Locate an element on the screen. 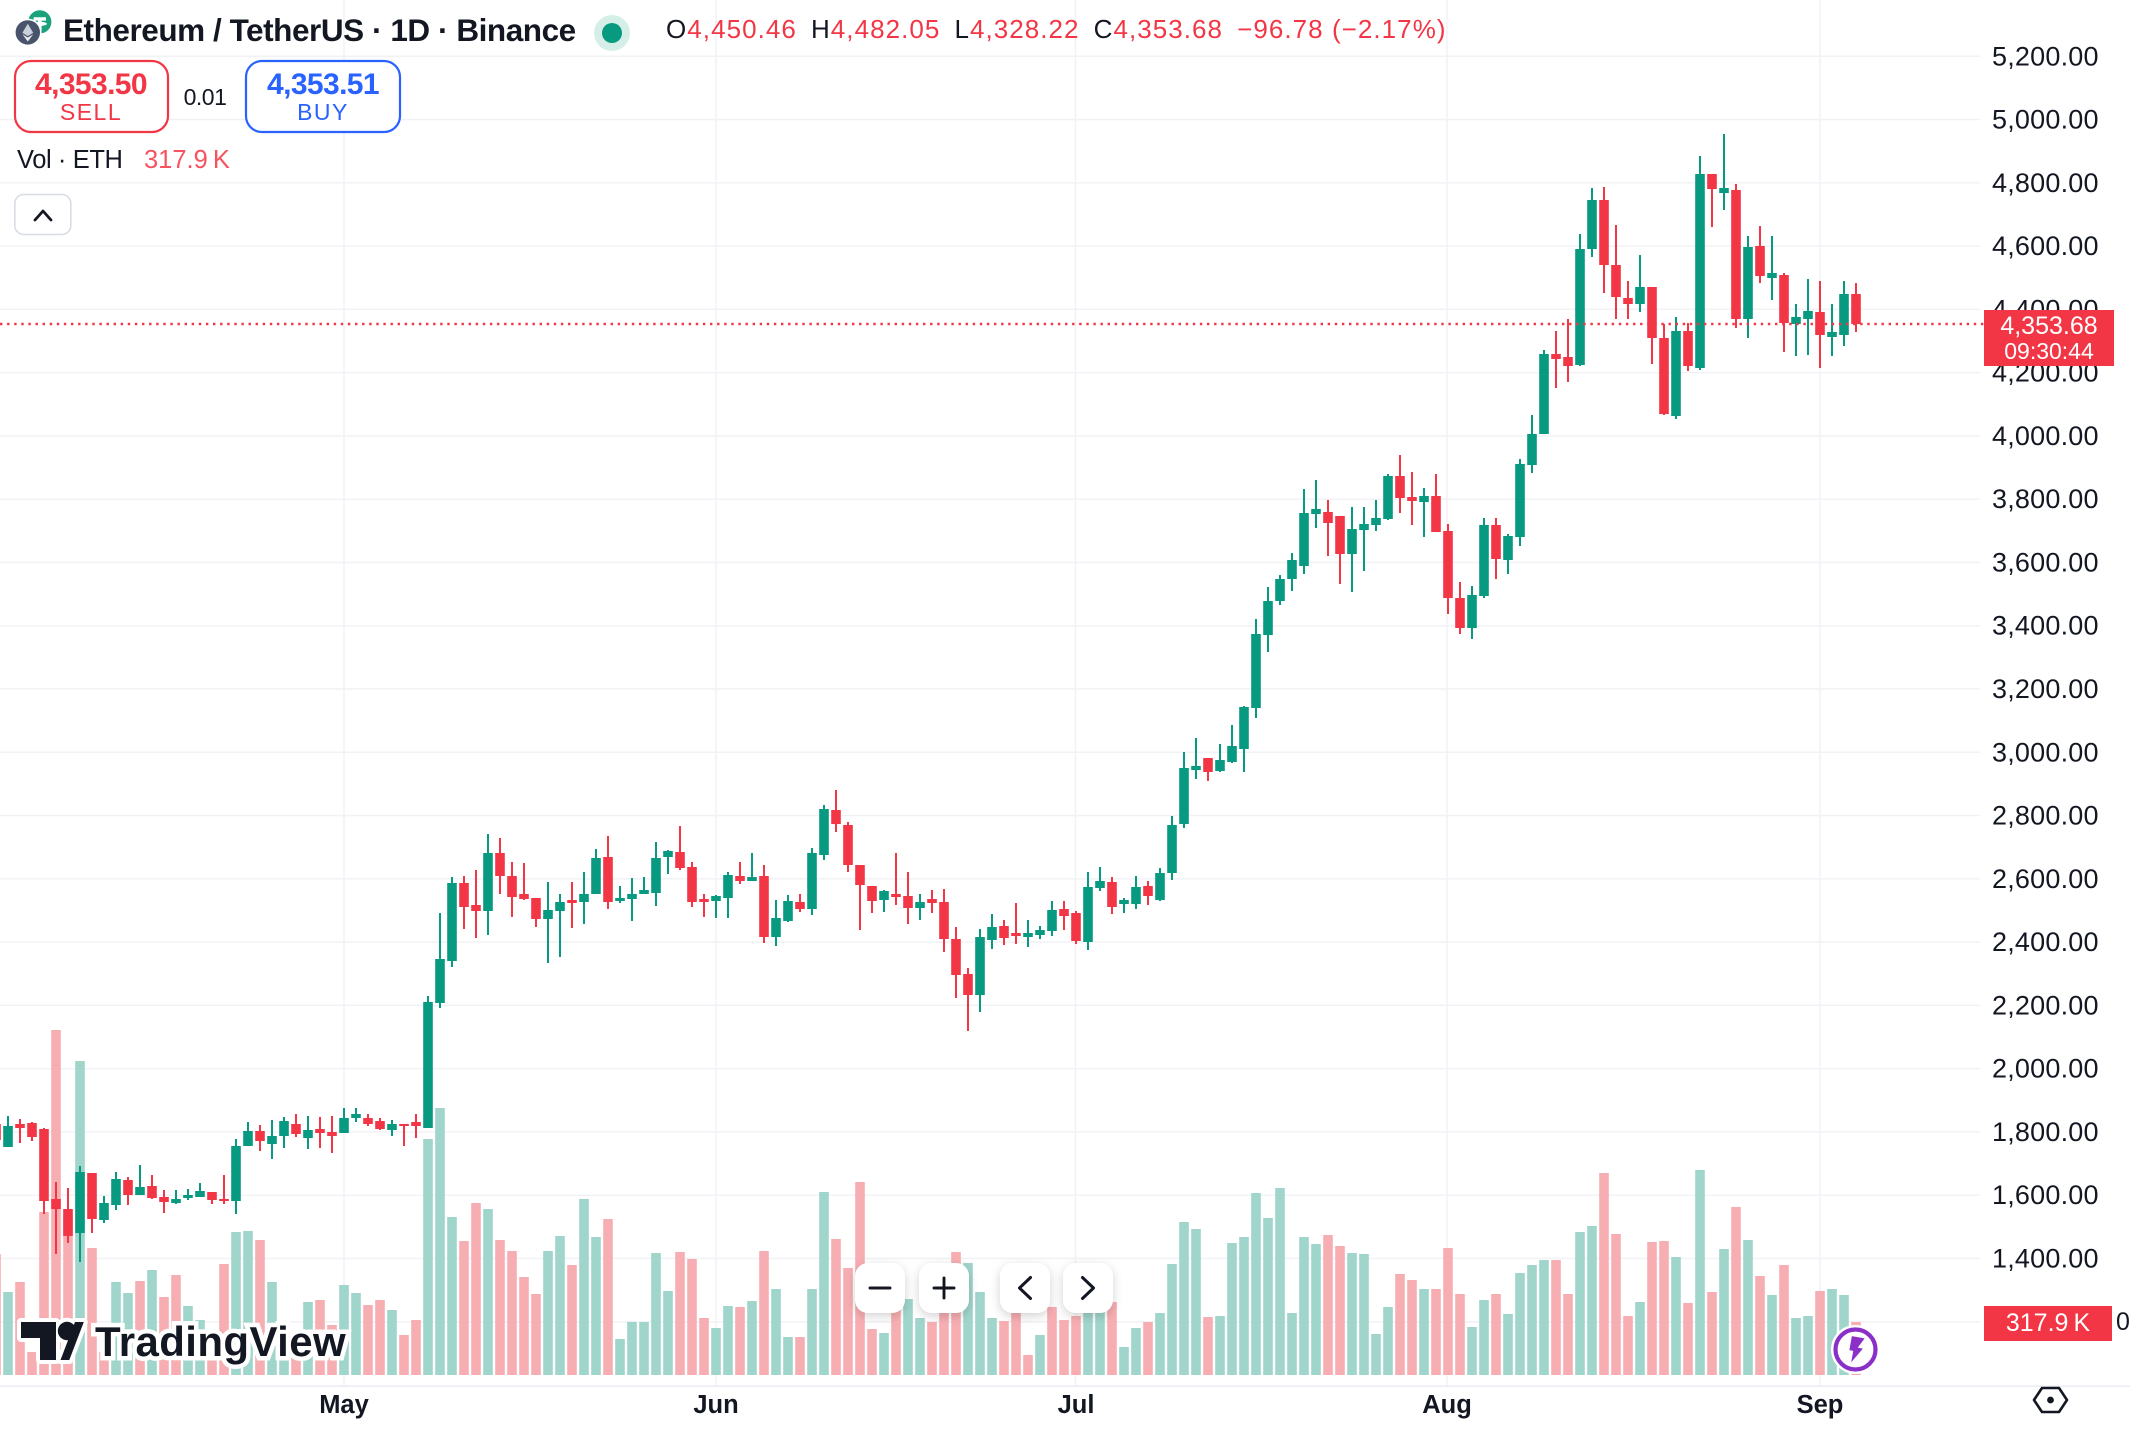 The width and height of the screenshot is (2130, 1439). svg-text: 3,200.00 is located at coordinates (2045, 689).